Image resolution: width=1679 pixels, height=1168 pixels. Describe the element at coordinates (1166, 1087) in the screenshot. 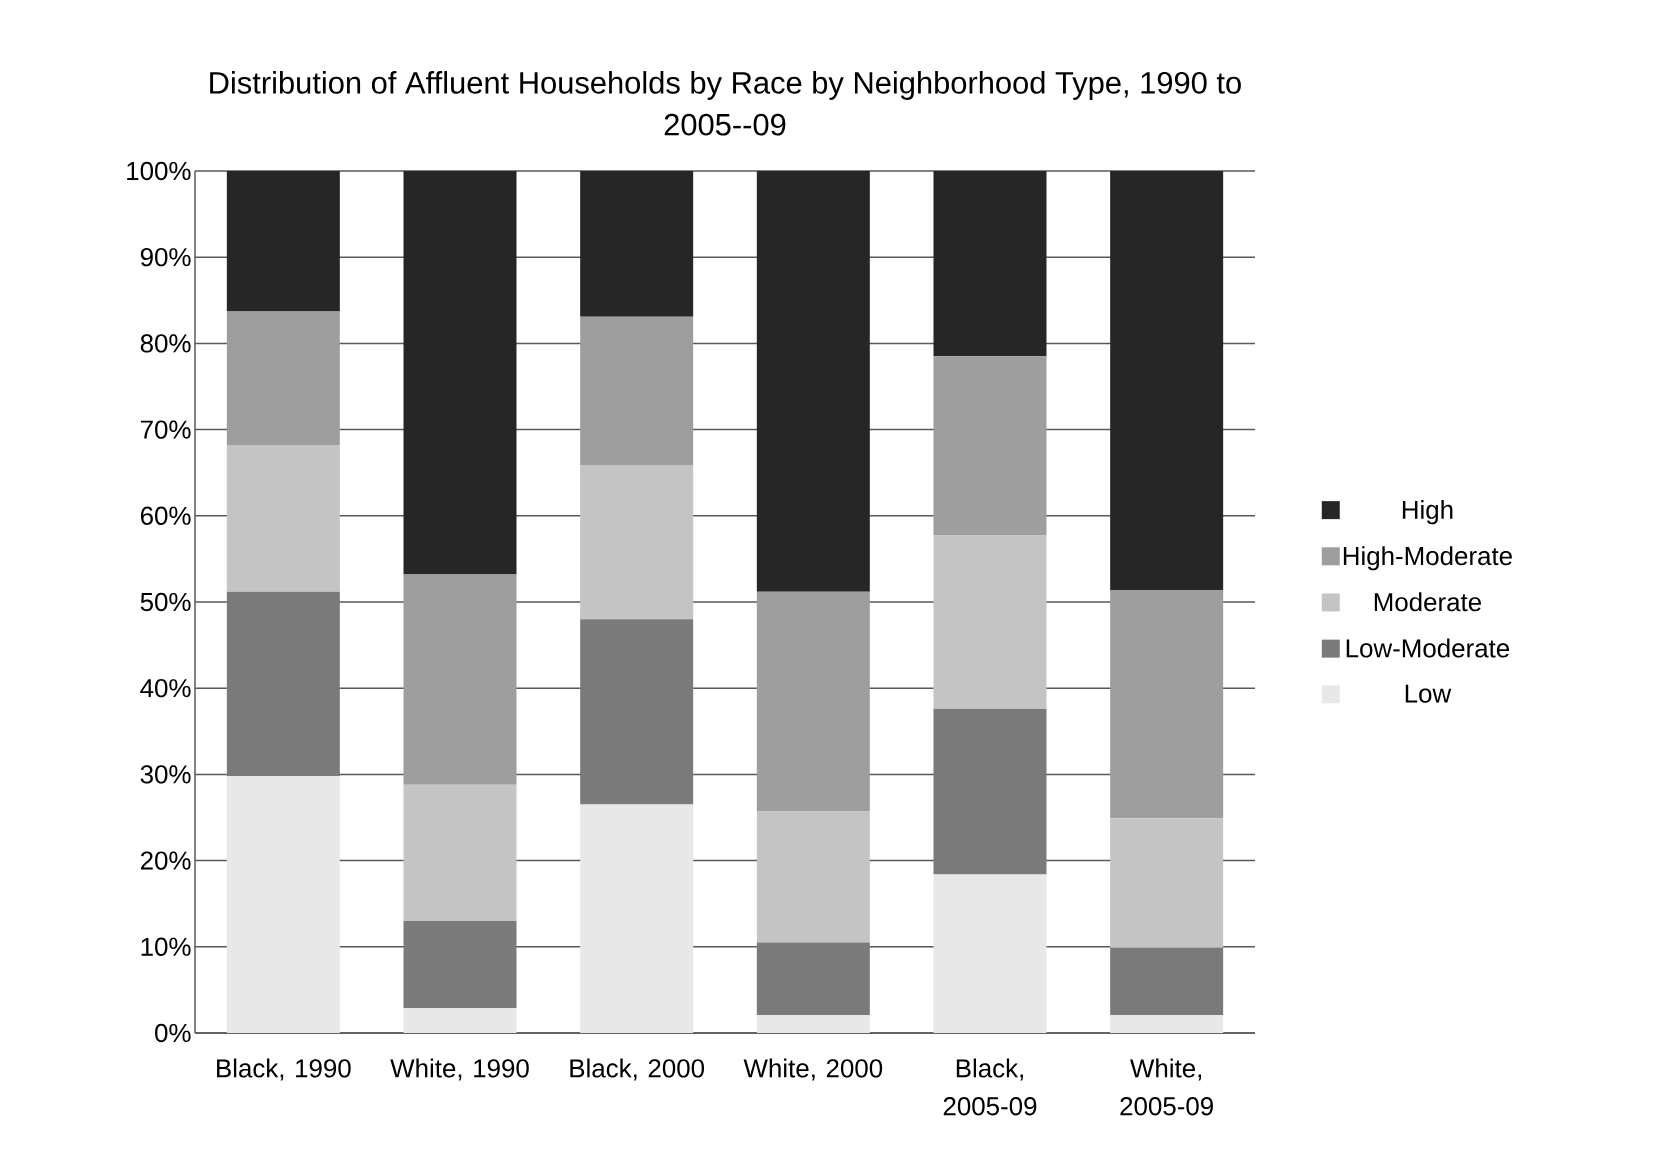

I see `x-tick-label: White, 2005-09` at that location.